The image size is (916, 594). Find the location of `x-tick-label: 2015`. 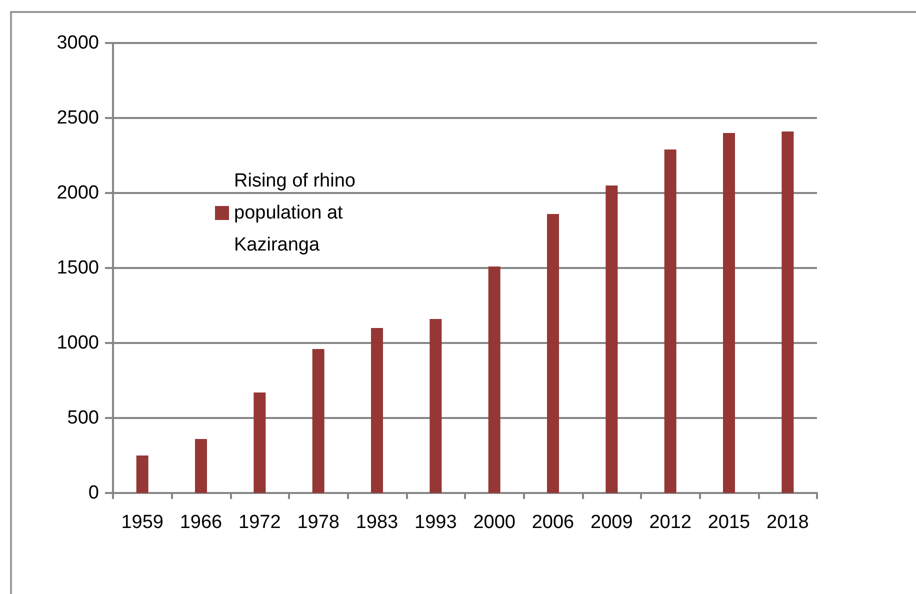

x-tick-label: 2015 is located at coordinates (729, 522).